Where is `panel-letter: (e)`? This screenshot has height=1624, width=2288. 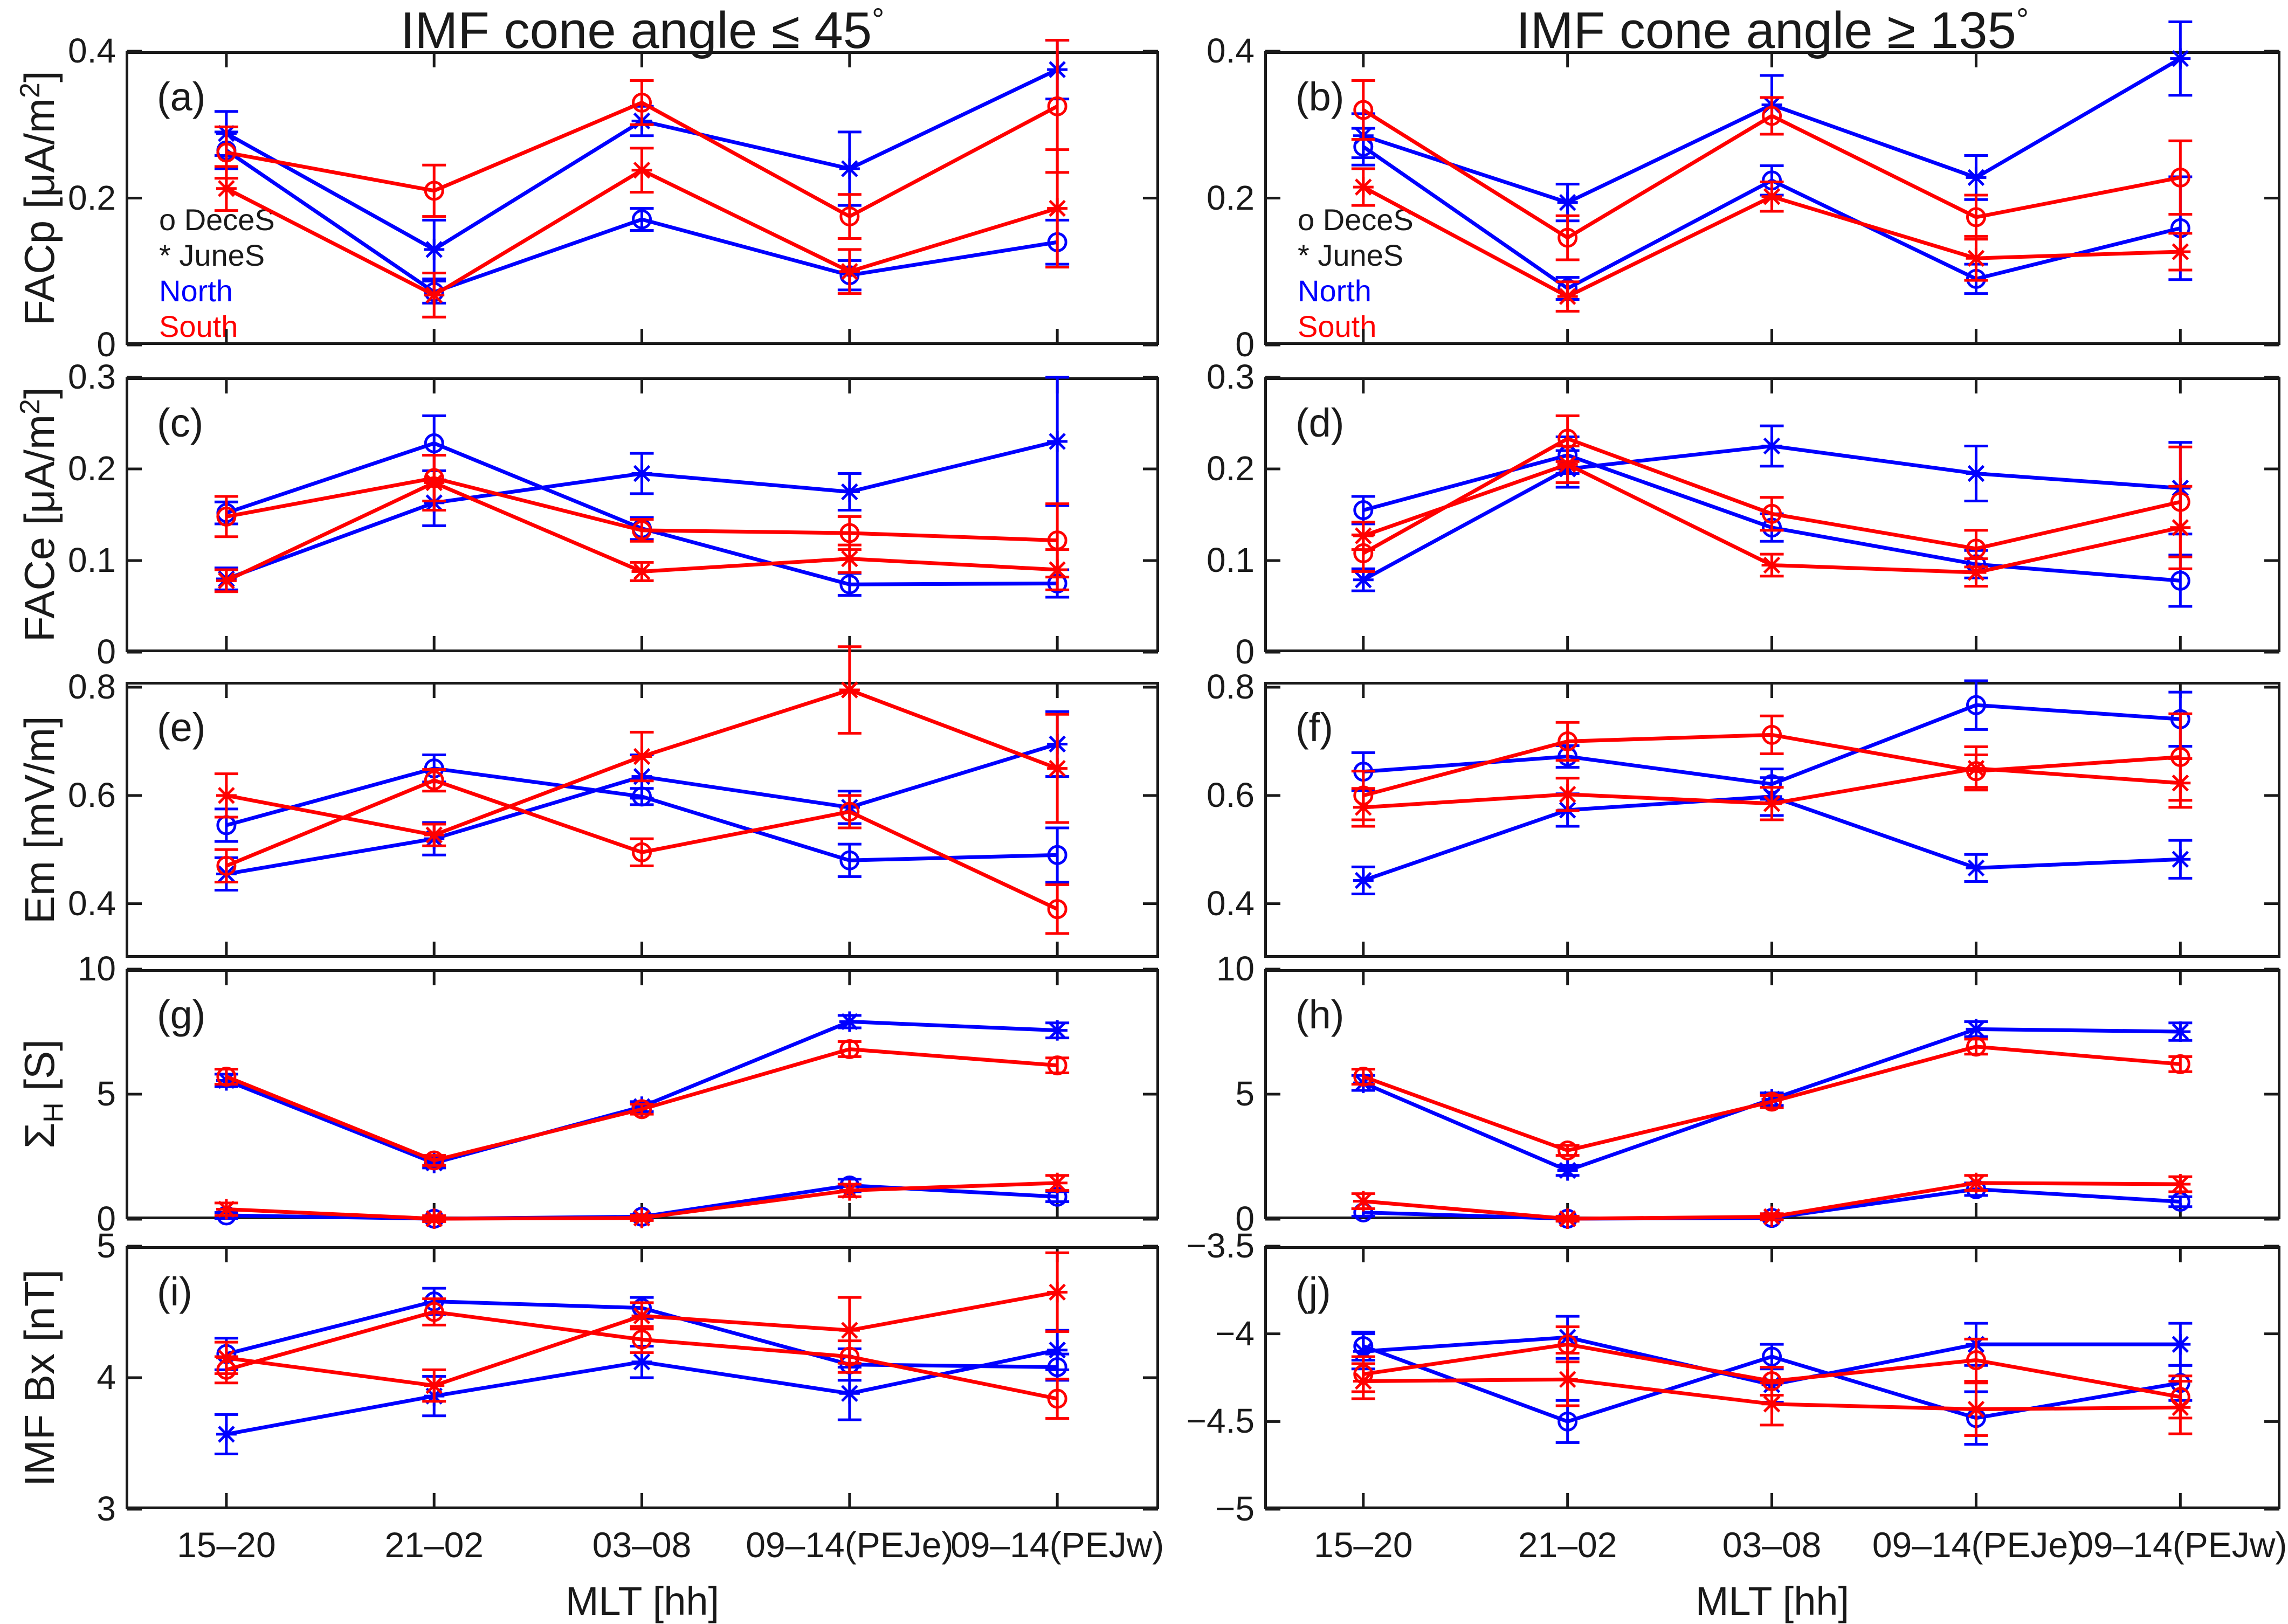 panel-letter: (e) is located at coordinates (181, 727).